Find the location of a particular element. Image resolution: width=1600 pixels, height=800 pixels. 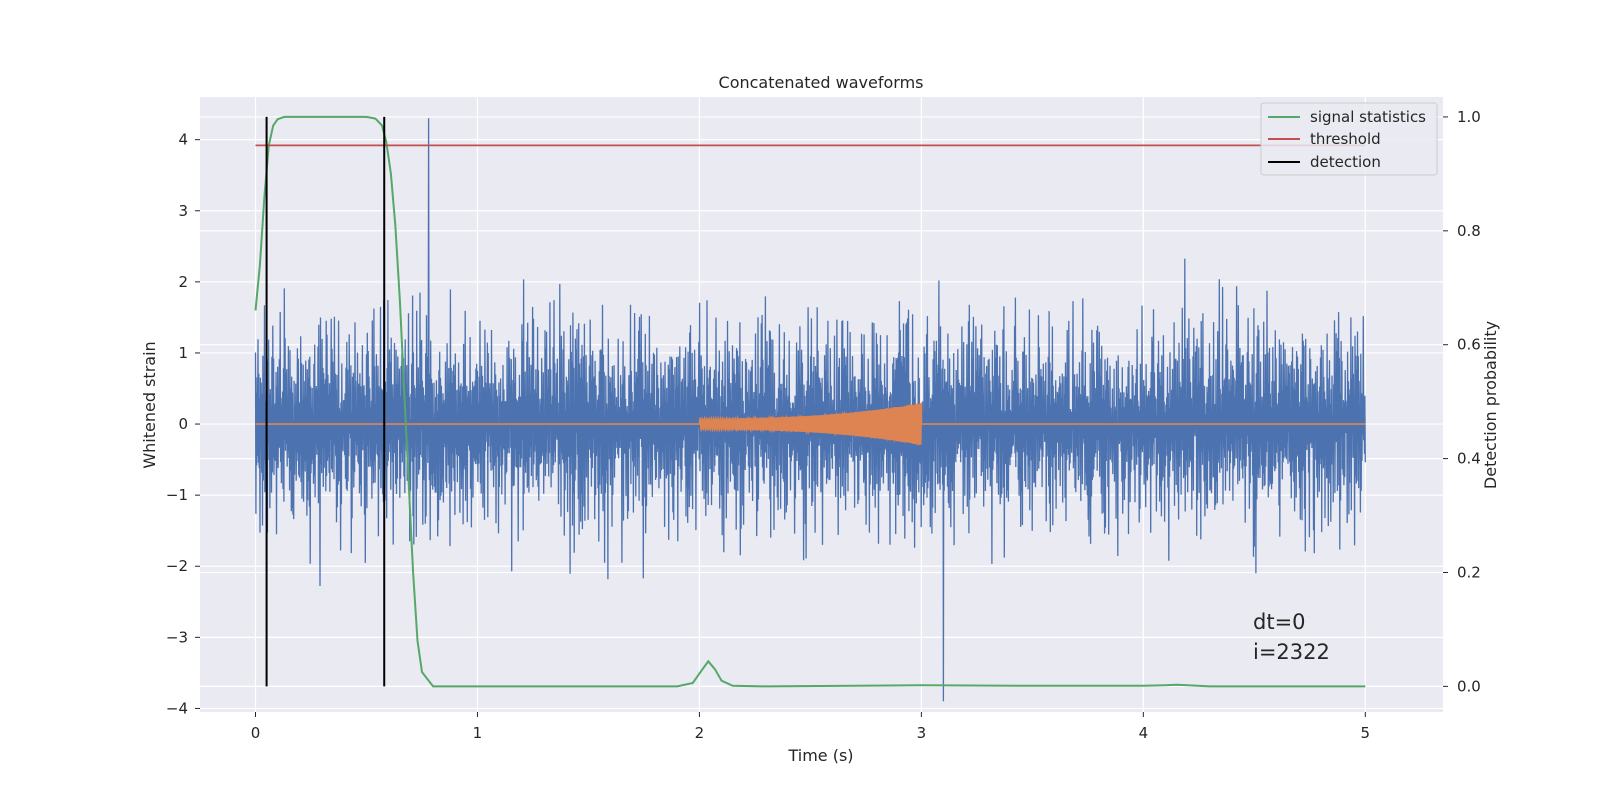

y2-tick-label-1: 0.2 is located at coordinates (1469, 572).